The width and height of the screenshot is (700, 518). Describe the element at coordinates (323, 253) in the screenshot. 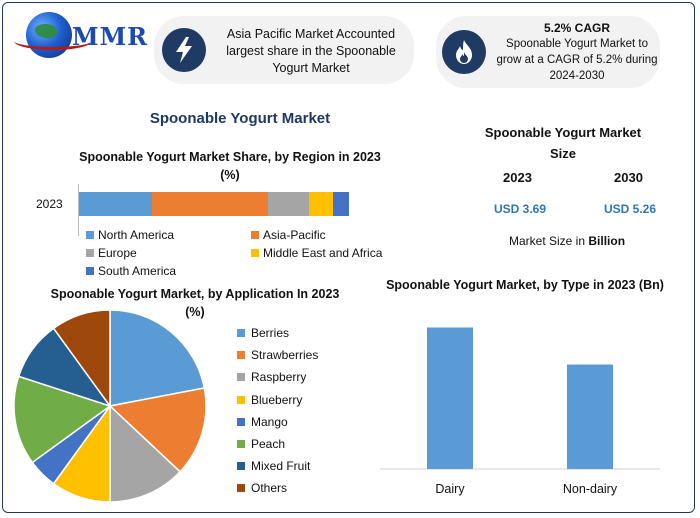

I see `legend-label: Middle East and Africa` at that location.